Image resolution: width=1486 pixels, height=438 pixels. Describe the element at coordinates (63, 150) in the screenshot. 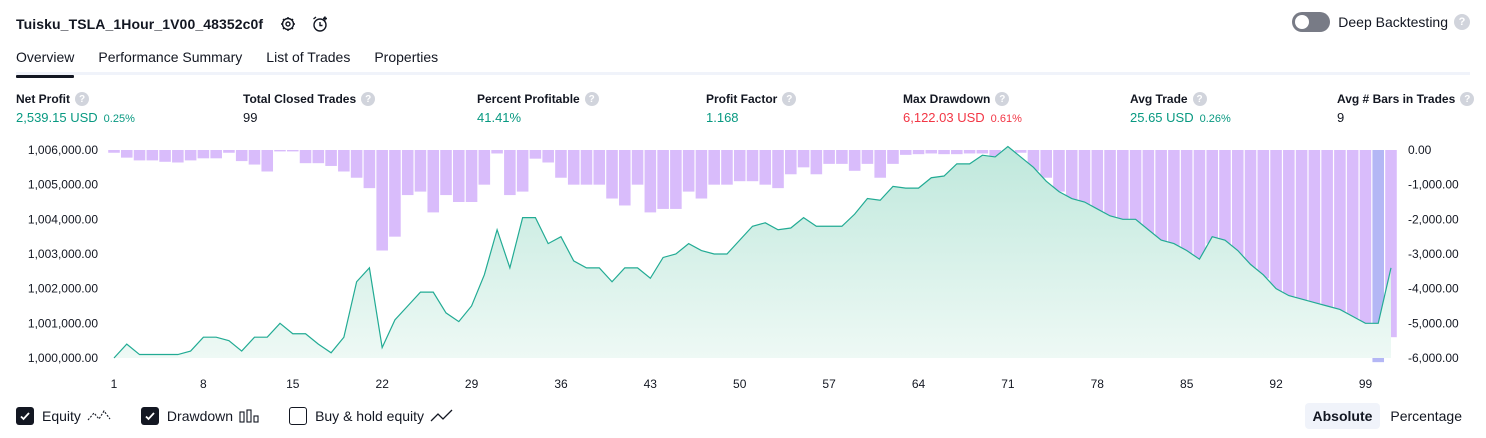

I see `left-axis-tick-label: 1,006,000.00` at that location.